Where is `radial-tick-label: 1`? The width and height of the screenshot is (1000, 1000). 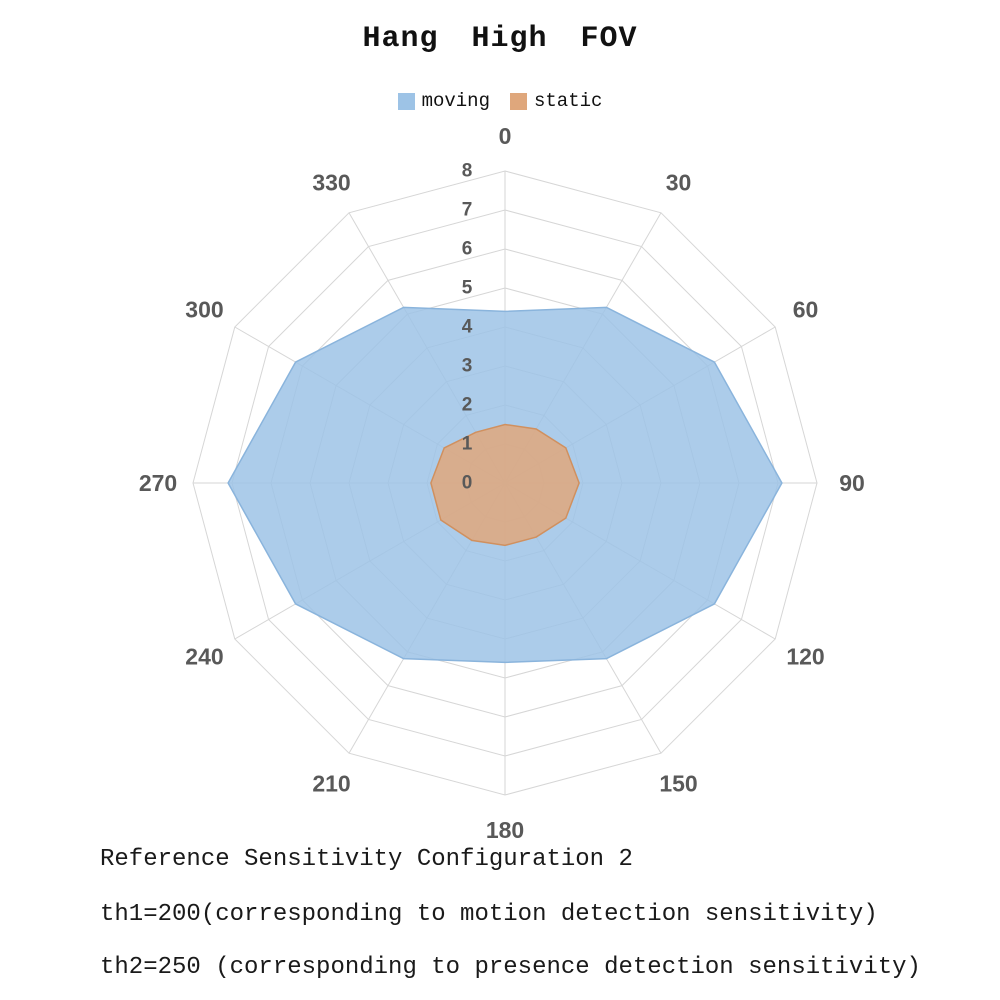
radial-tick-label: 1 is located at coordinates (467, 444).